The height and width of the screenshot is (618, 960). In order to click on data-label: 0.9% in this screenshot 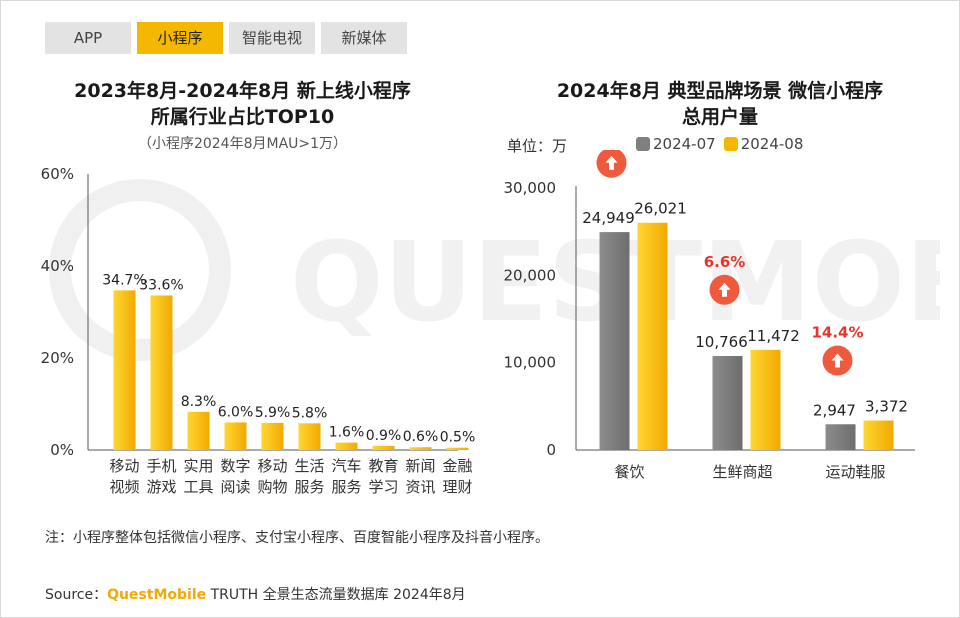, I will do `click(384, 436)`.